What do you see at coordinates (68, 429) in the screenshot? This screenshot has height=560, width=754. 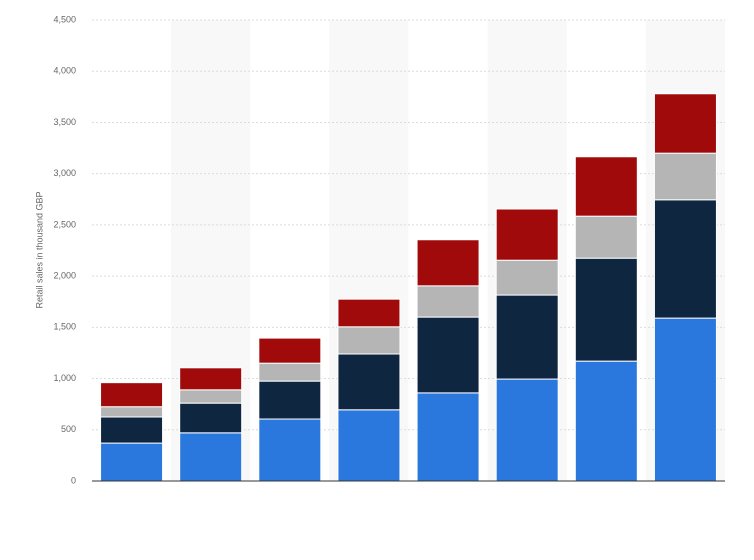 I see `y-tick-label: 500` at bounding box center [68, 429].